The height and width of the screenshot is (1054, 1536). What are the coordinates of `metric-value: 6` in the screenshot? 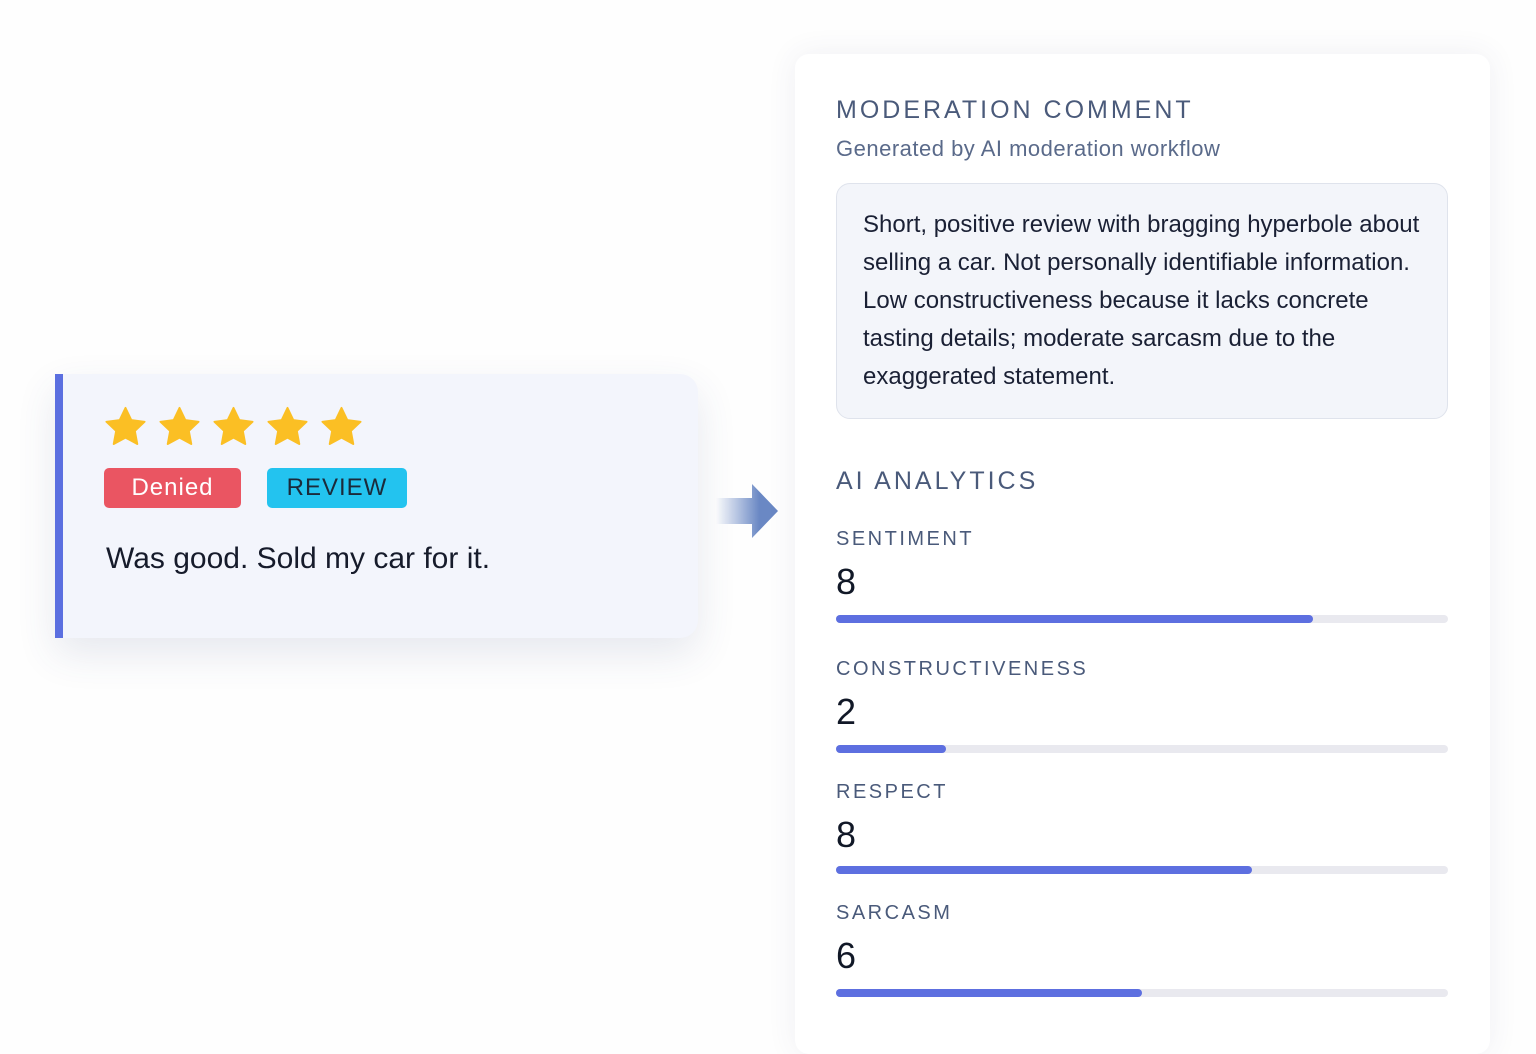 It's located at (846, 955).